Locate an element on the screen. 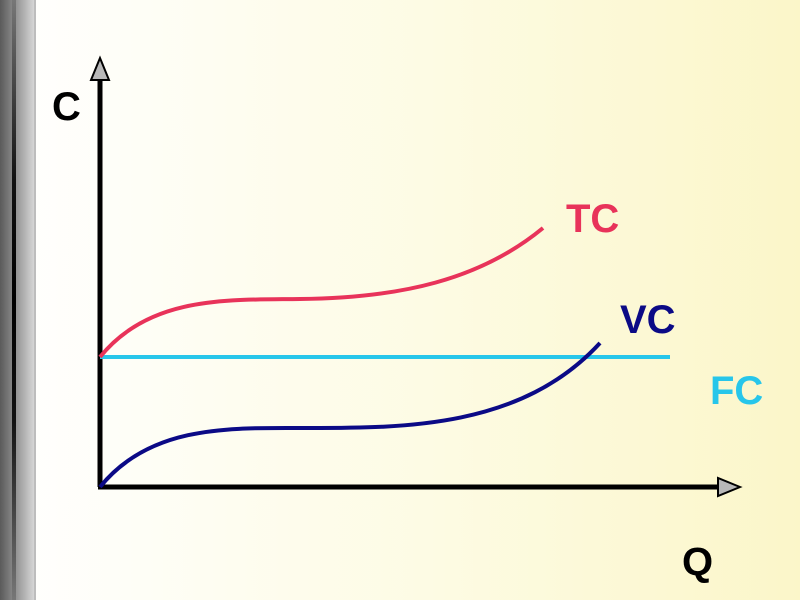 This screenshot has height=600, width=800. fc-label: FC is located at coordinates (736, 391).